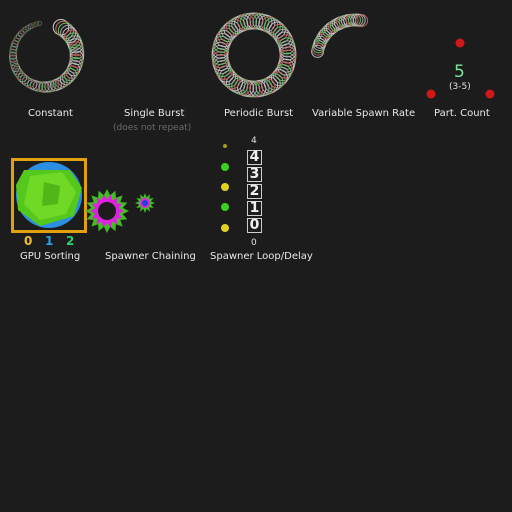 The width and height of the screenshot is (512, 512). Describe the element at coordinates (254, 141) in the screenshot. I see `loop-top-value: 4` at that location.